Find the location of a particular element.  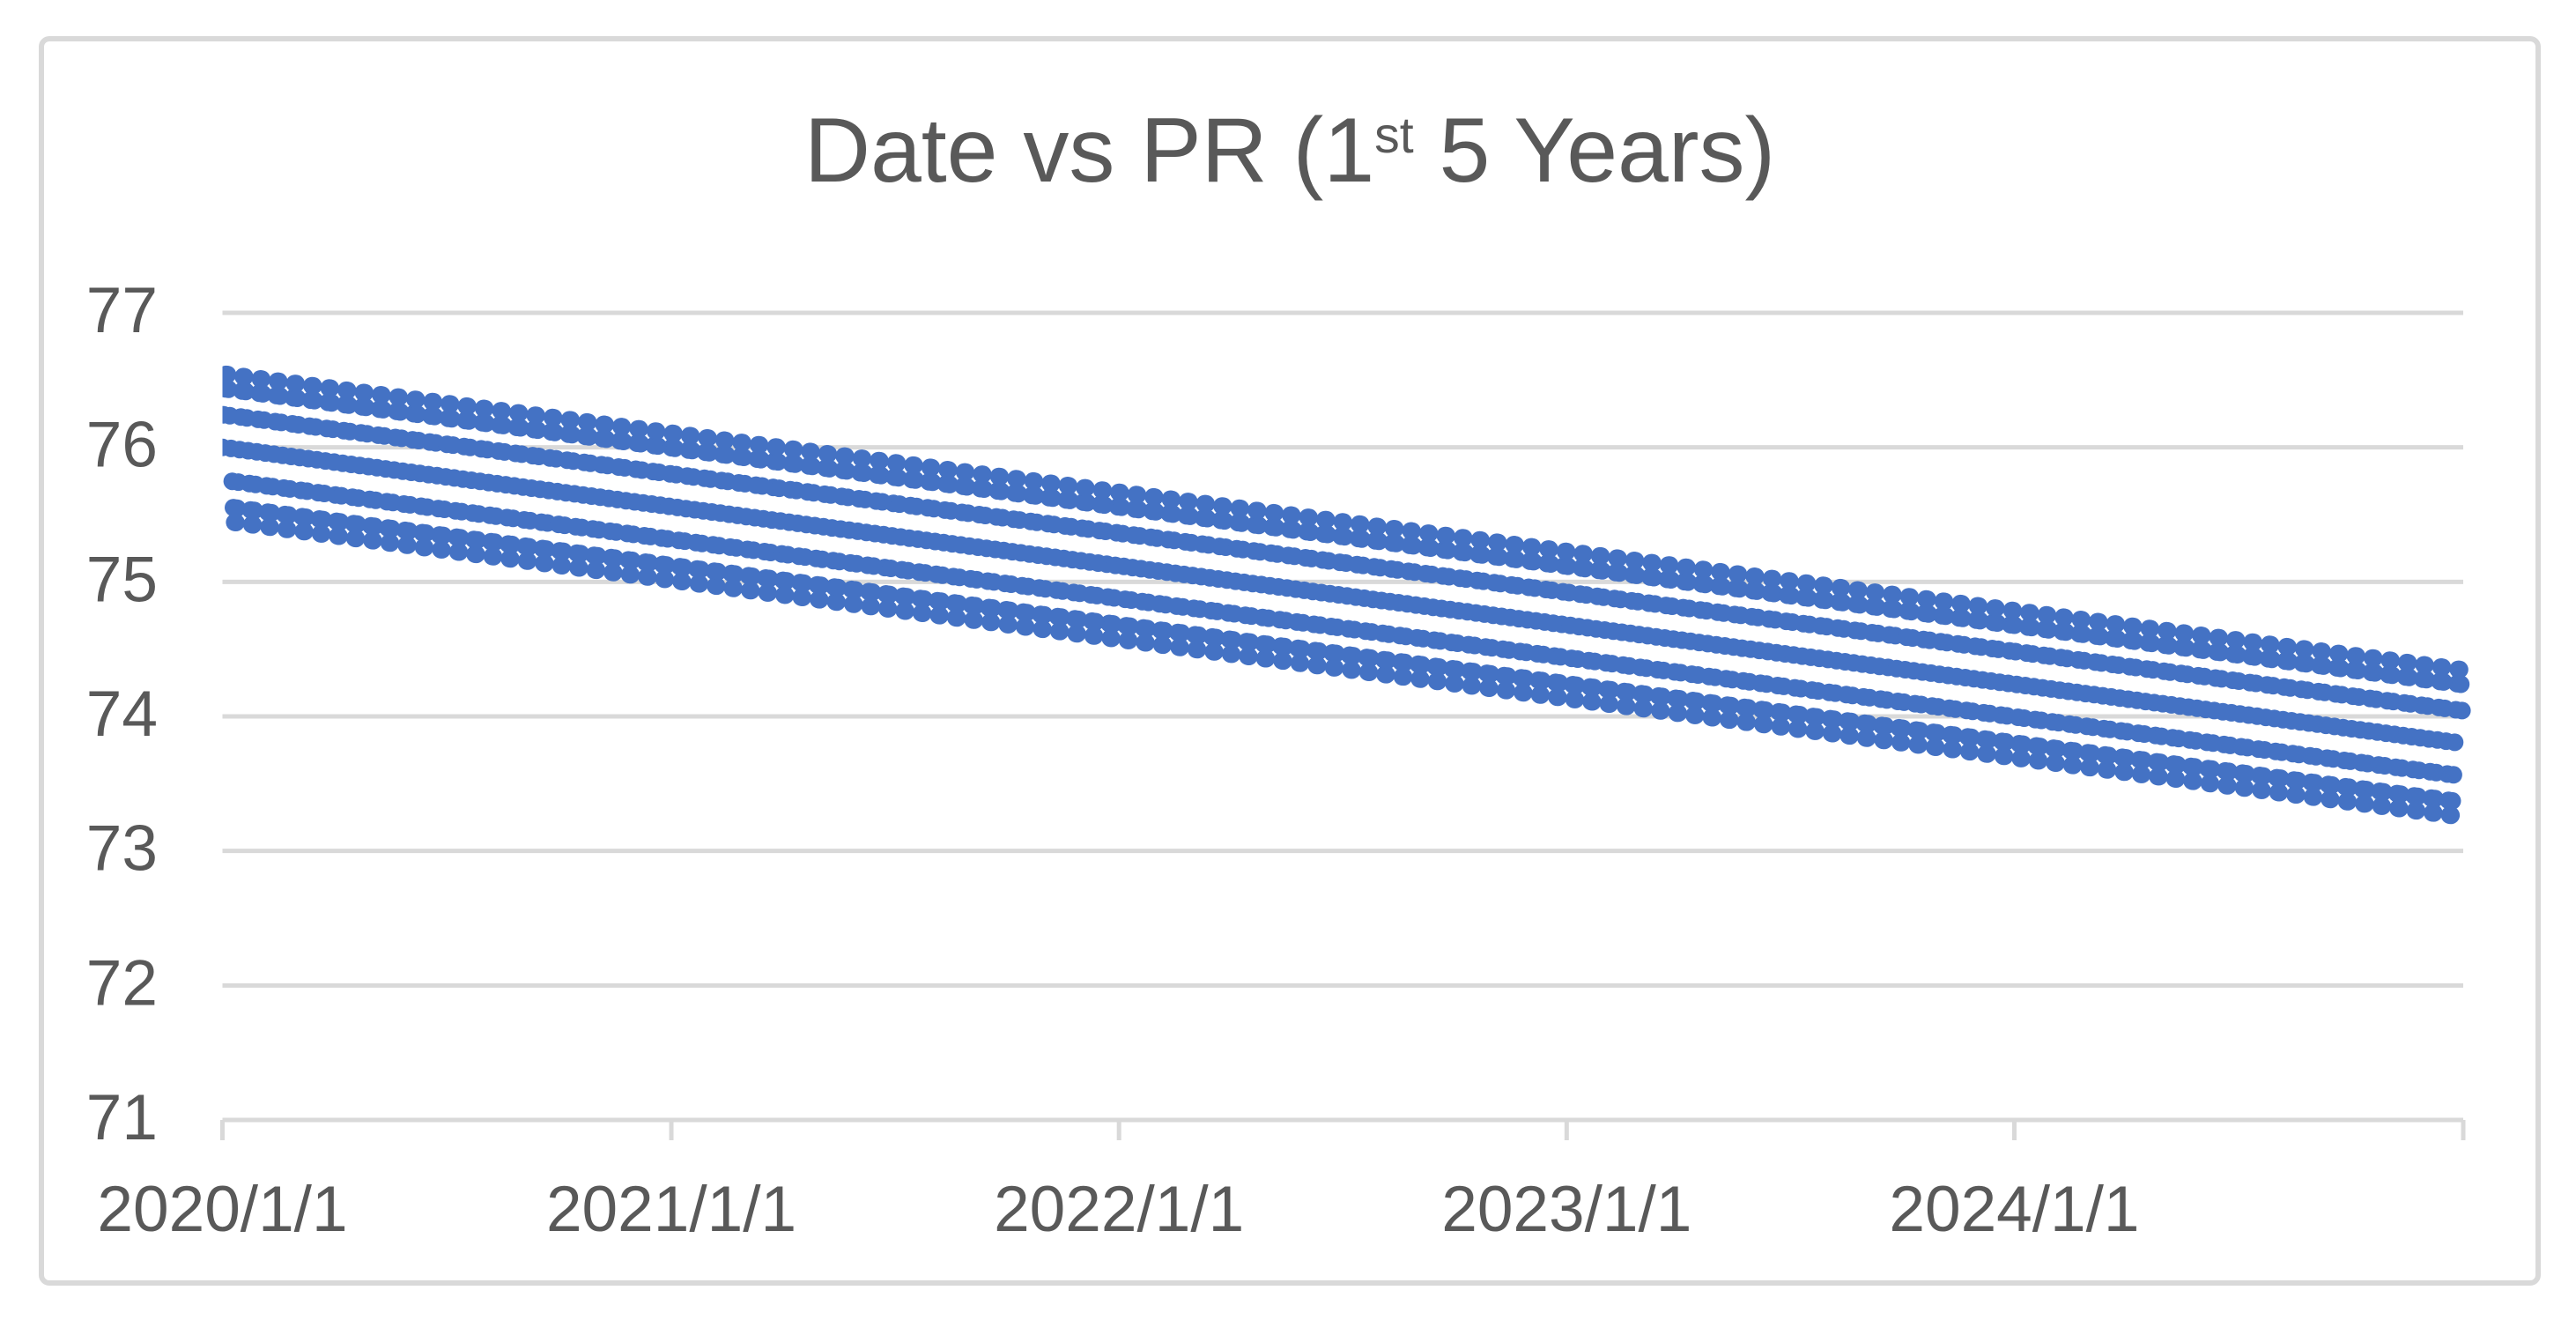

y-tick-label: 76 is located at coordinates (122, 445).